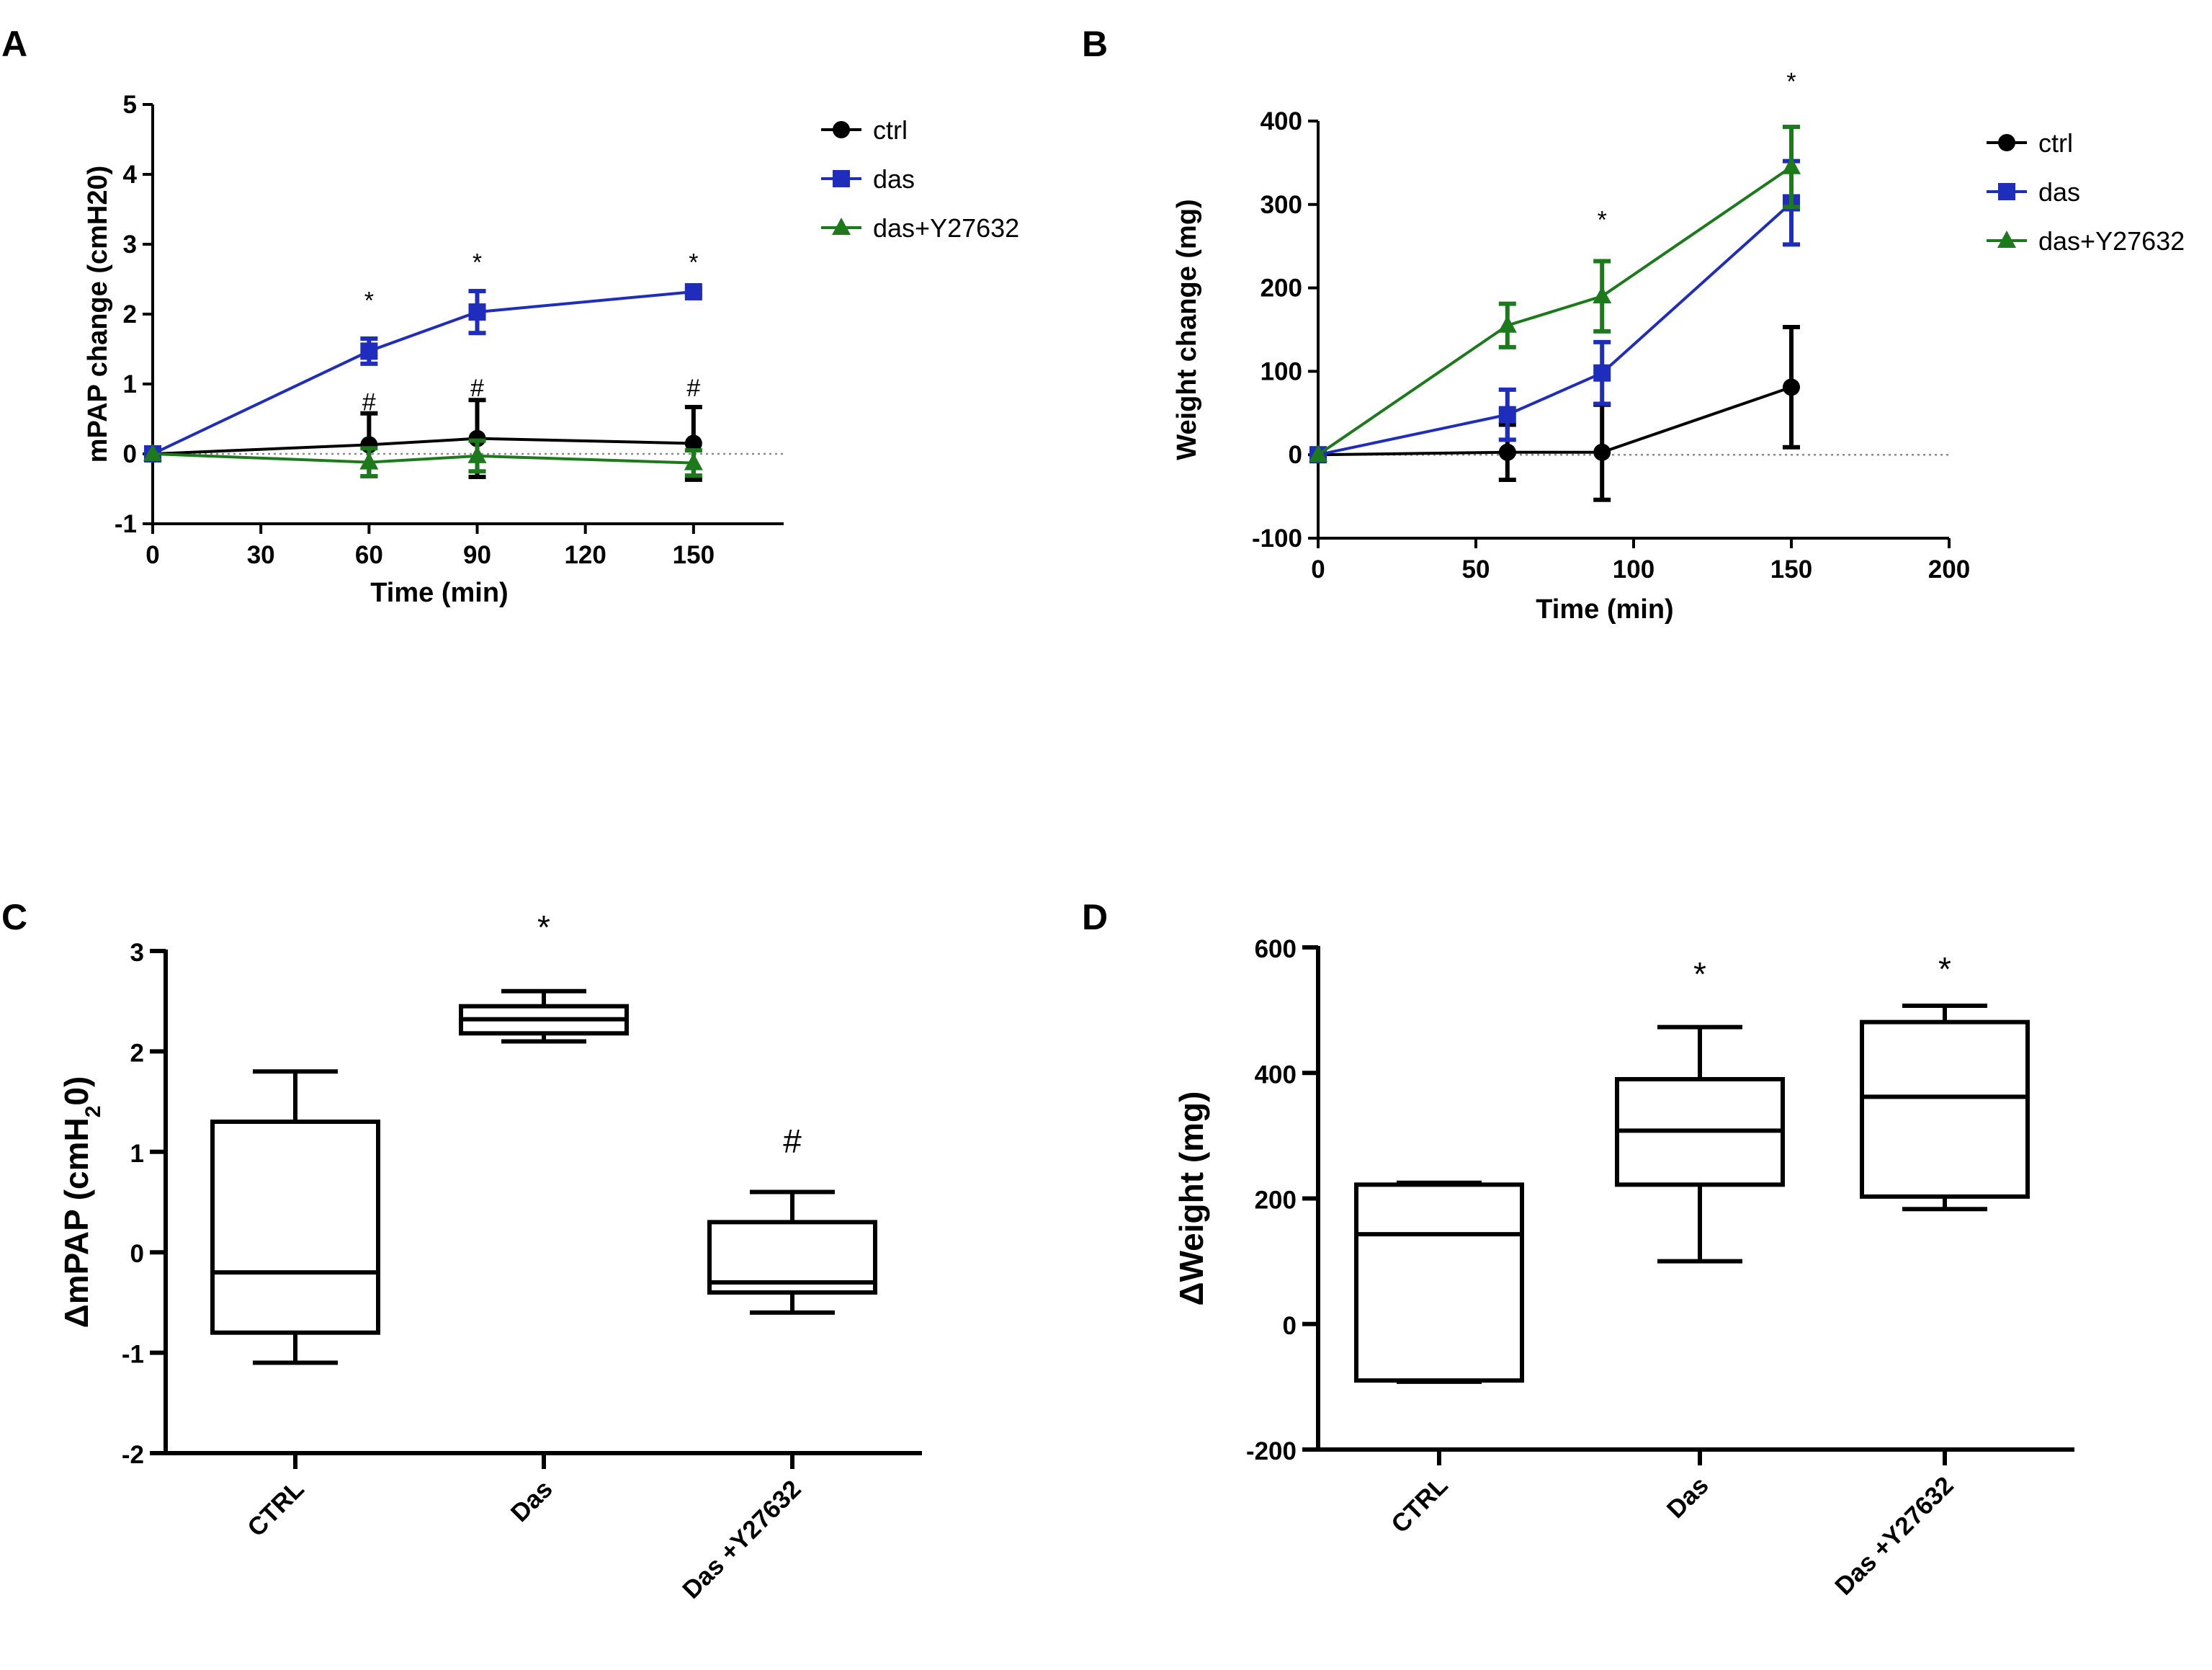 The height and width of the screenshot is (1670, 2212). I want to click on x-tick-label: 90, so click(477, 555).